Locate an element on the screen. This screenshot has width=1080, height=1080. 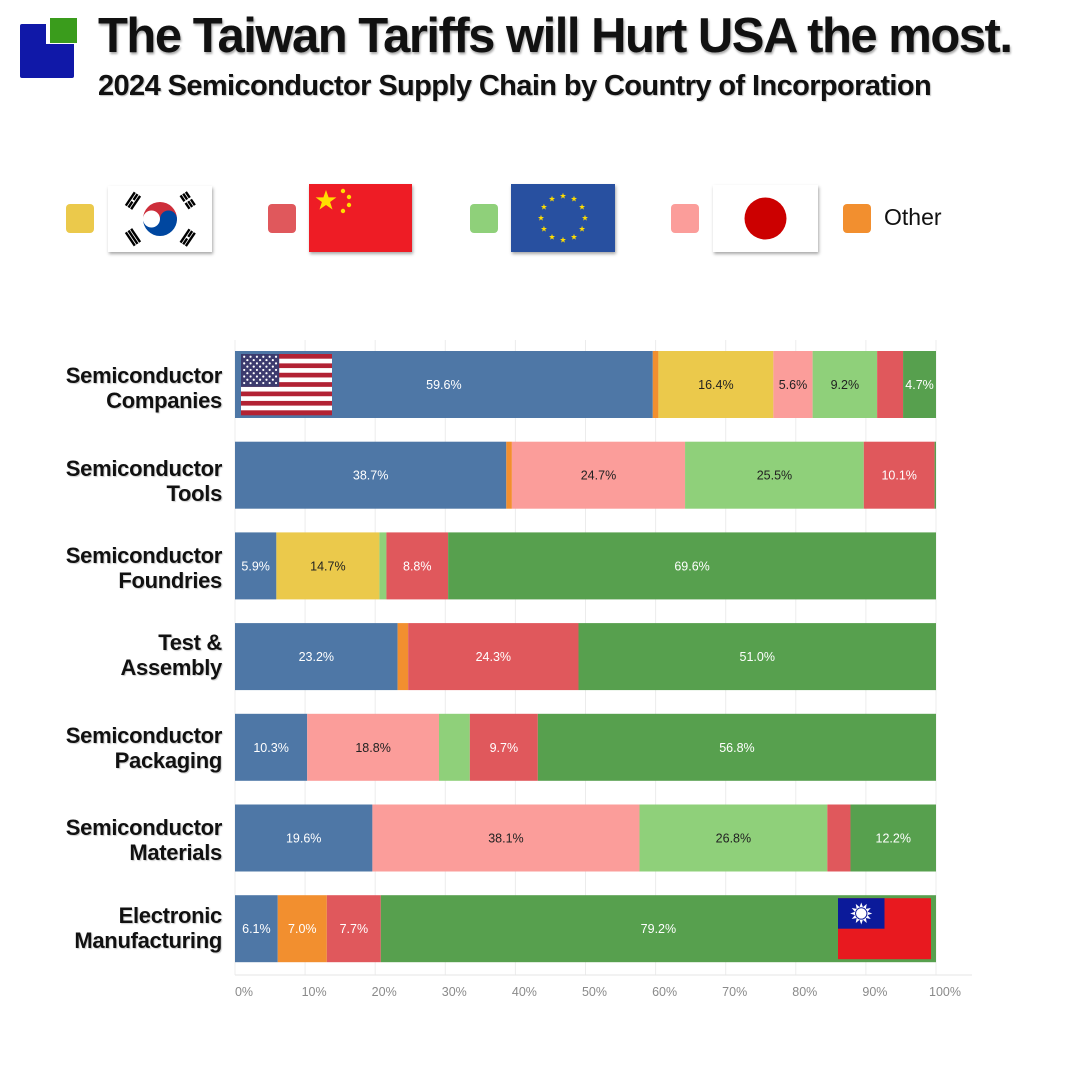
data-label-japan: 24.7% is located at coordinates (598, 476).